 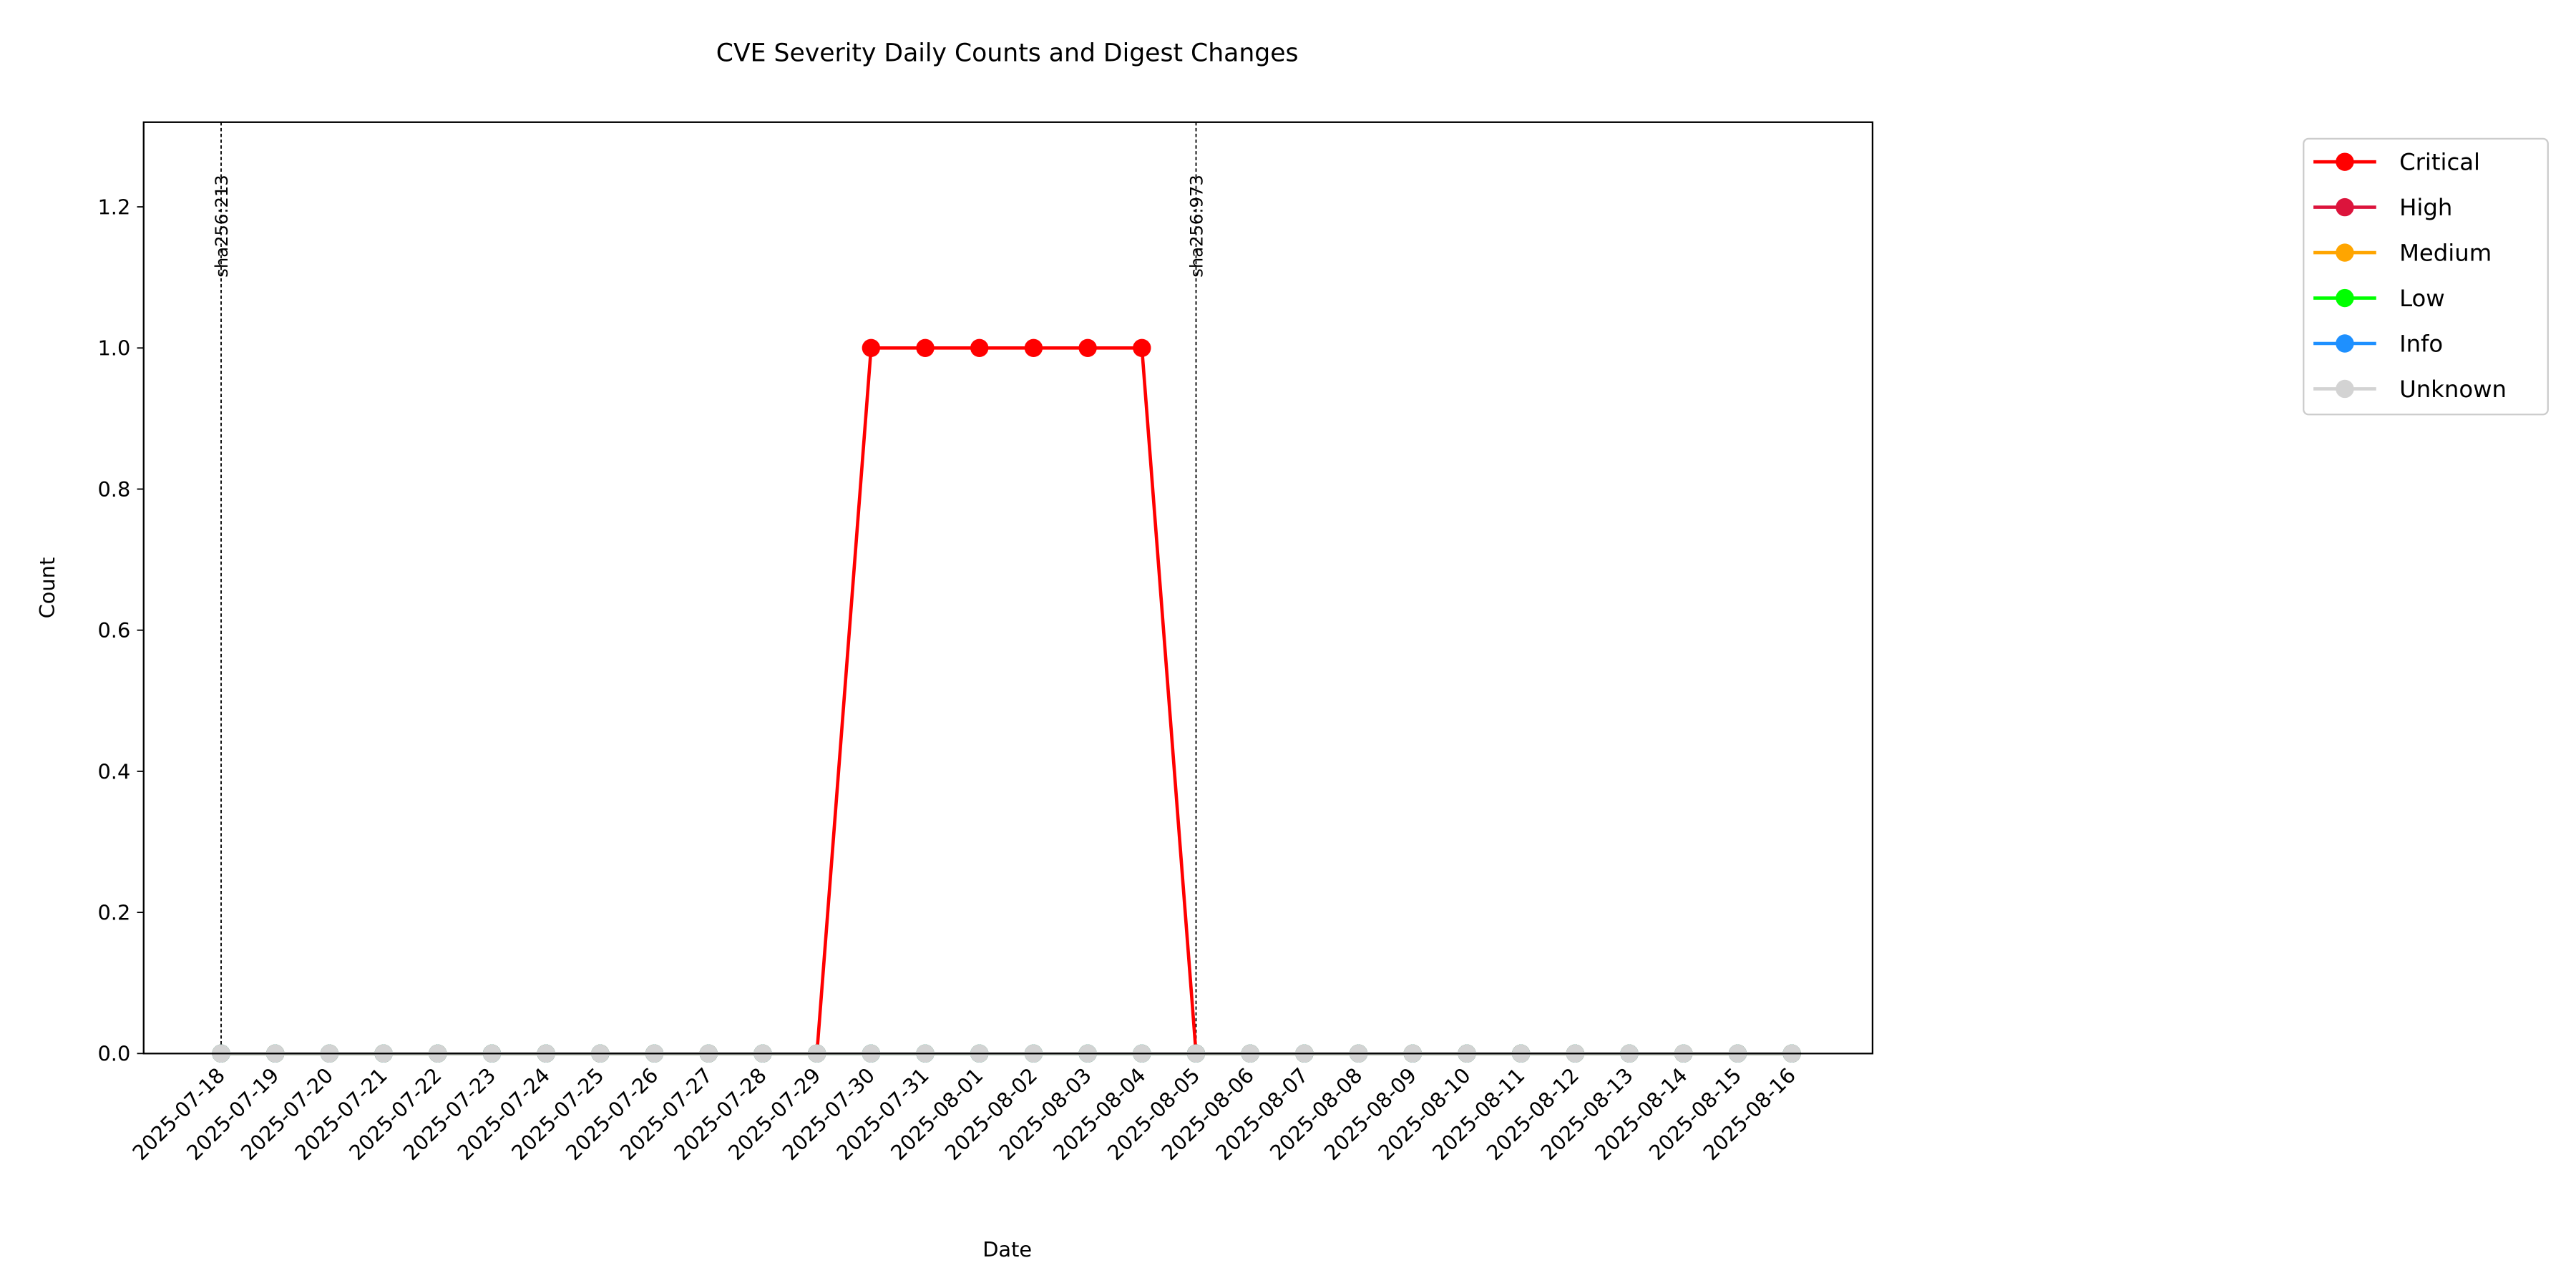 What do you see at coordinates (113, 348) in the screenshot?
I see `y-tick-label: 1.0` at bounding box center [113, 348].